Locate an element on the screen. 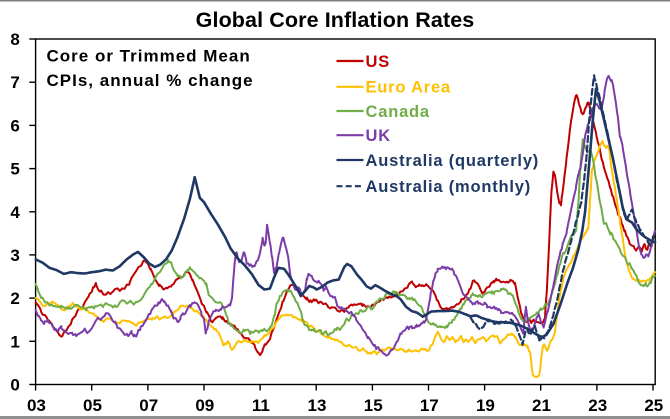 The width and height of the screenshot is (670, 419). svg-text: Canada is located at coordinates (398, 112).